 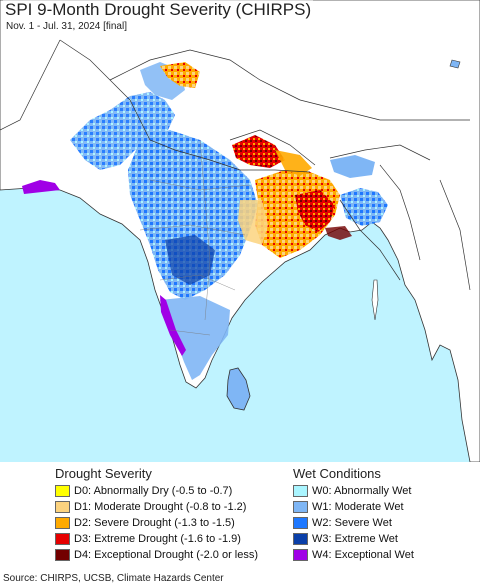 What do you see at coordinates (103, 473) in the screenshot?
I see `drought-legend-heading: Drought Severity` at bounding box center [103, 473].